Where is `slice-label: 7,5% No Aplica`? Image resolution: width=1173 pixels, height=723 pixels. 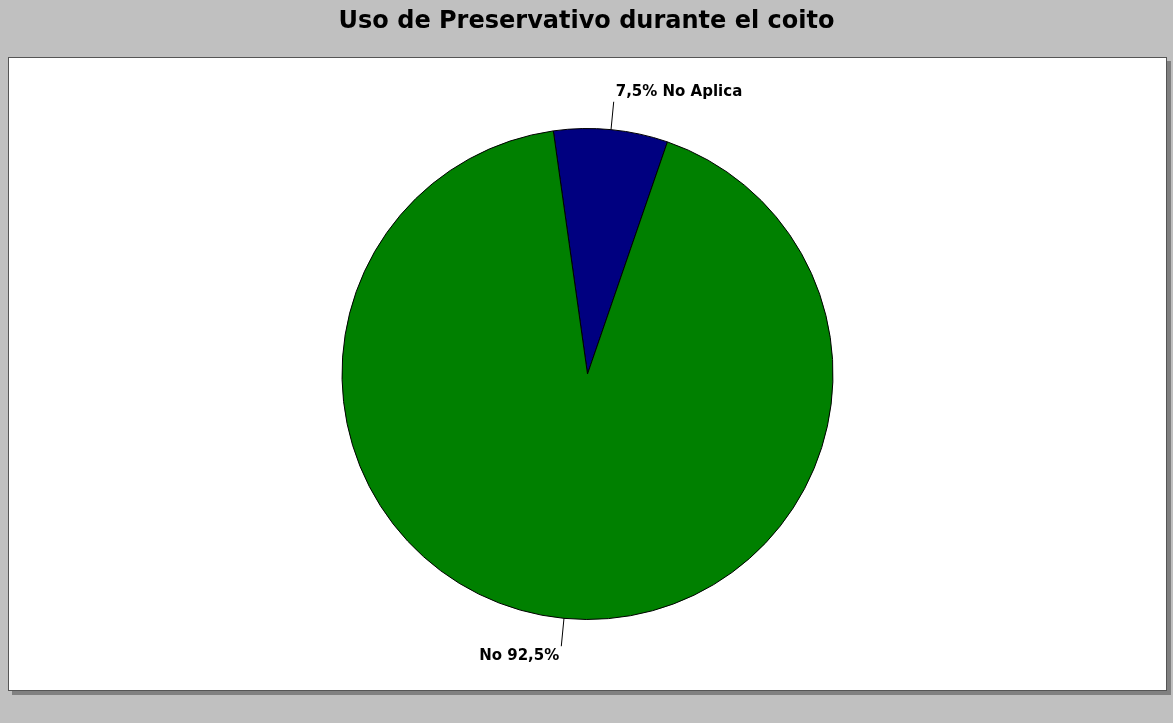
slice-label: 7,5% No Aplica is located at coordinates (679, 90).